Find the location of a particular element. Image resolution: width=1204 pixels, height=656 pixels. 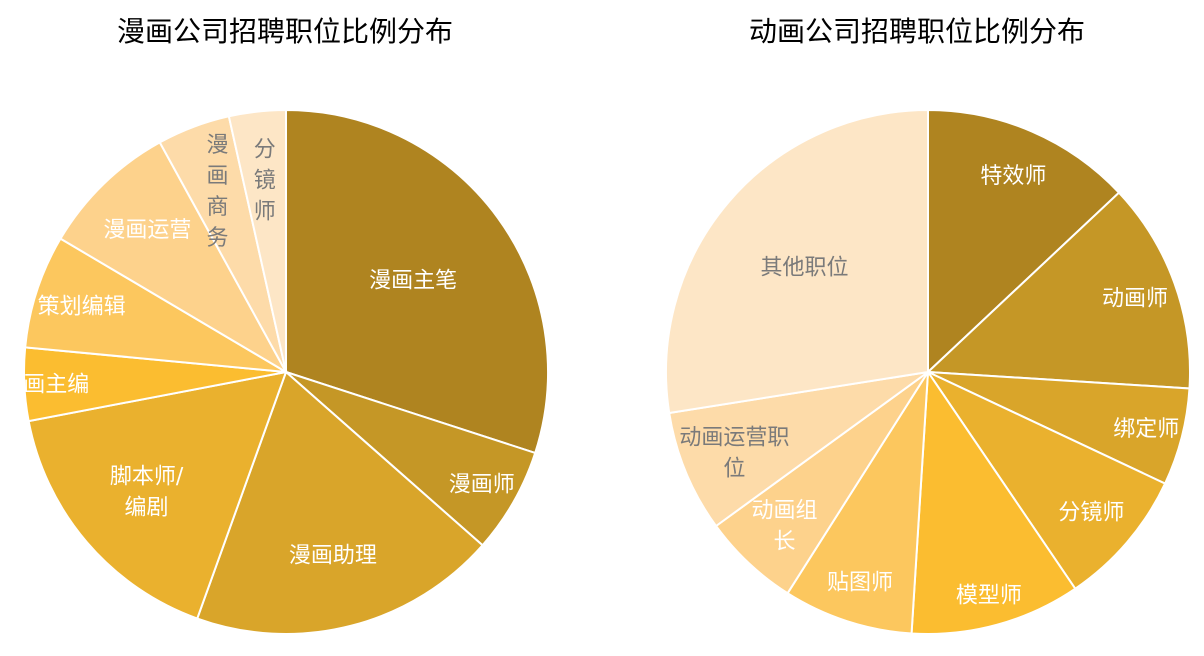

pie-1-slice-4-label: 模型师 is located at coordinates (989, 595).